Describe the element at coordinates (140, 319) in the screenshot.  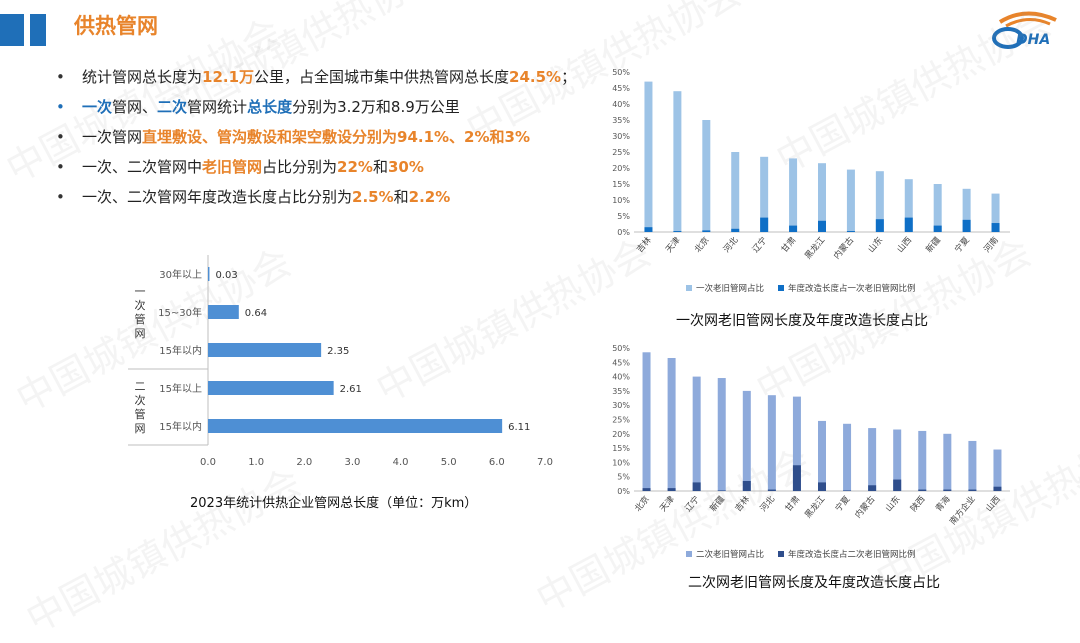
I see `group-label-char: 管` at that location.